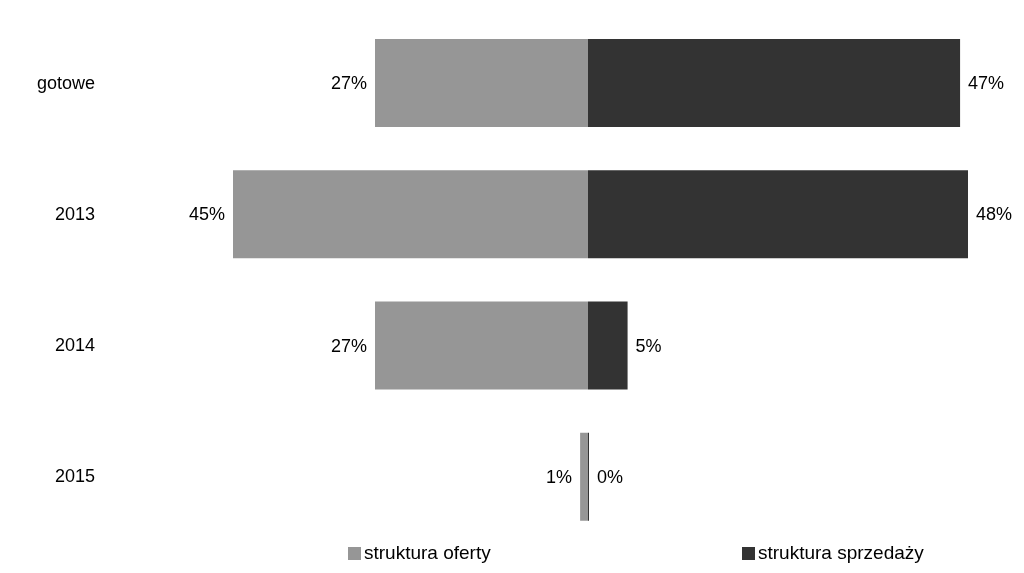 This screenshot has height=573, width=1024. Describe the element at coordinates (206, 214) in the screenshot. I see `data-label: 45%` at that location.